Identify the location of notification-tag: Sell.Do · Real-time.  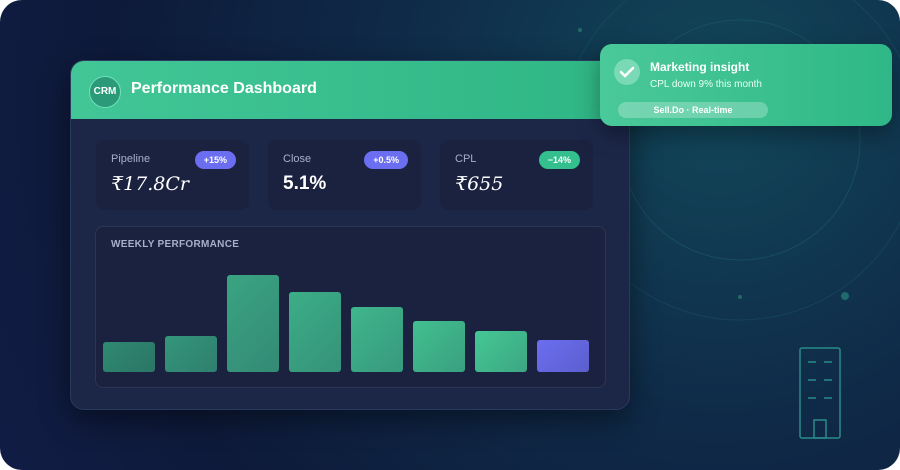
(693, 110).